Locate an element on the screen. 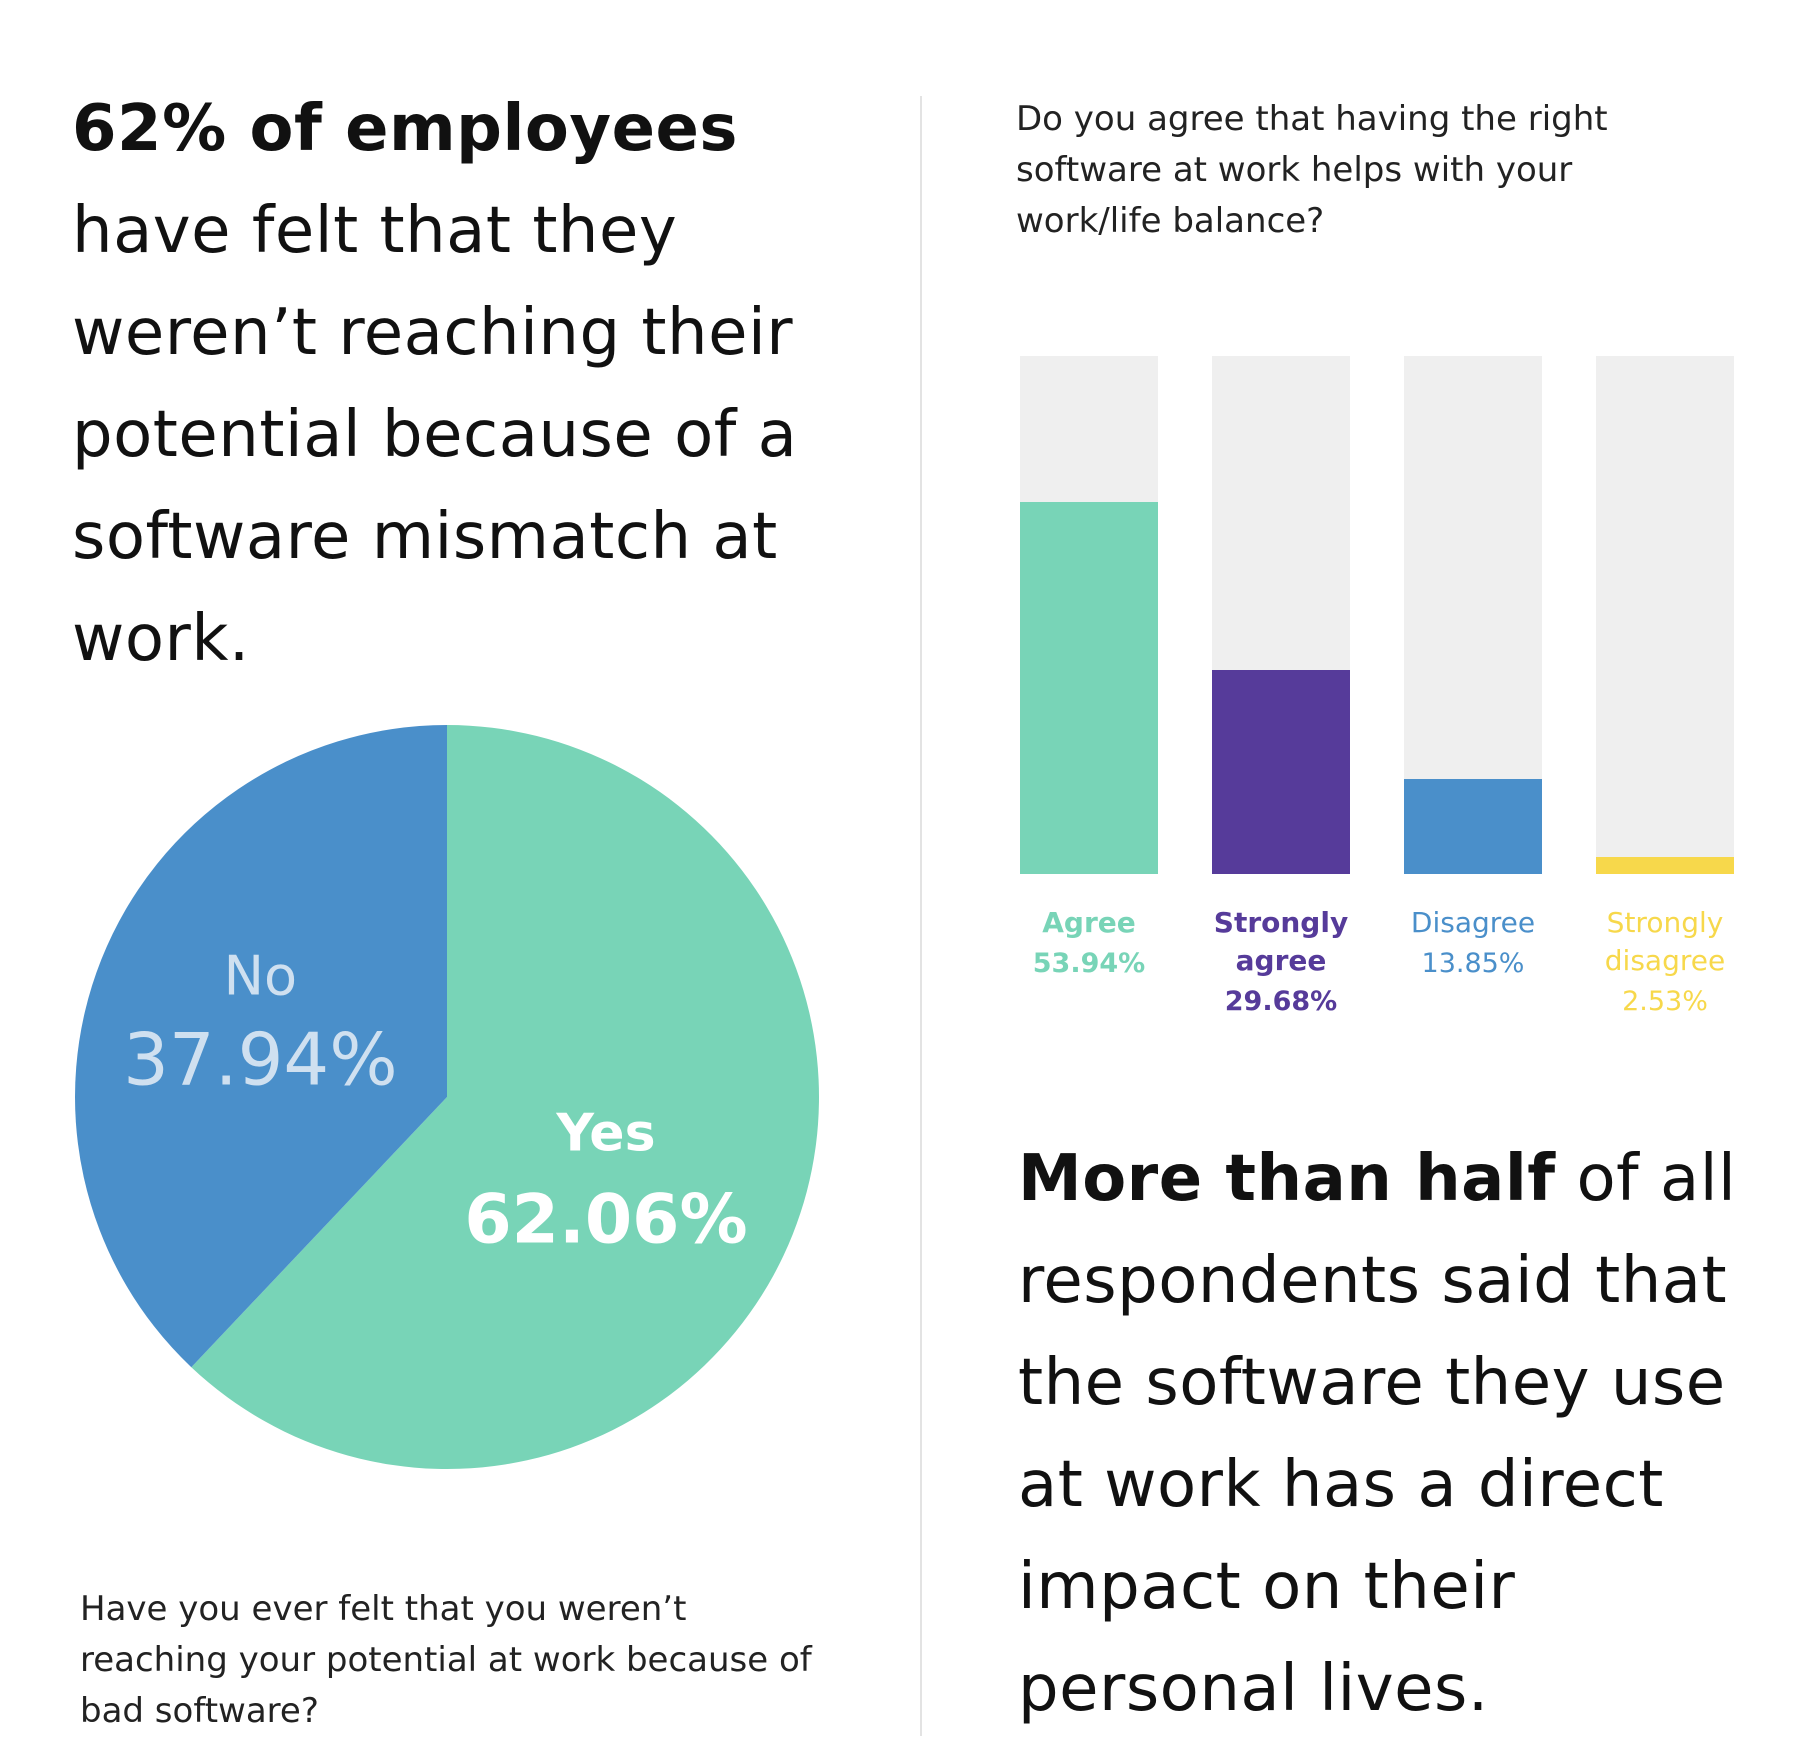  bar-label-strongly-disagree: Strongly disagree 2.53% is located at coordinates (1665, 964).